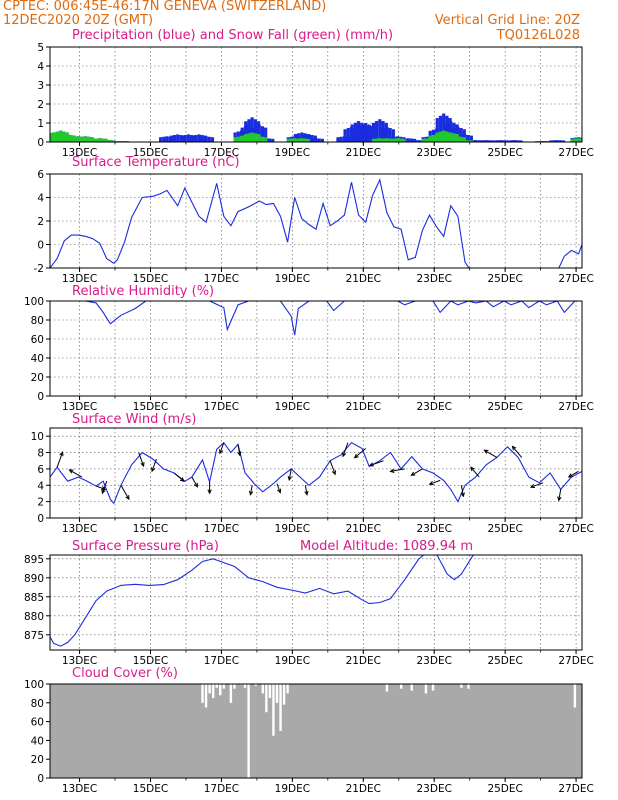  Describe the element at coordinates (134, 419) in the screenshot. I see `wind-chart-title: Surface Wind (m/s)` at that location.